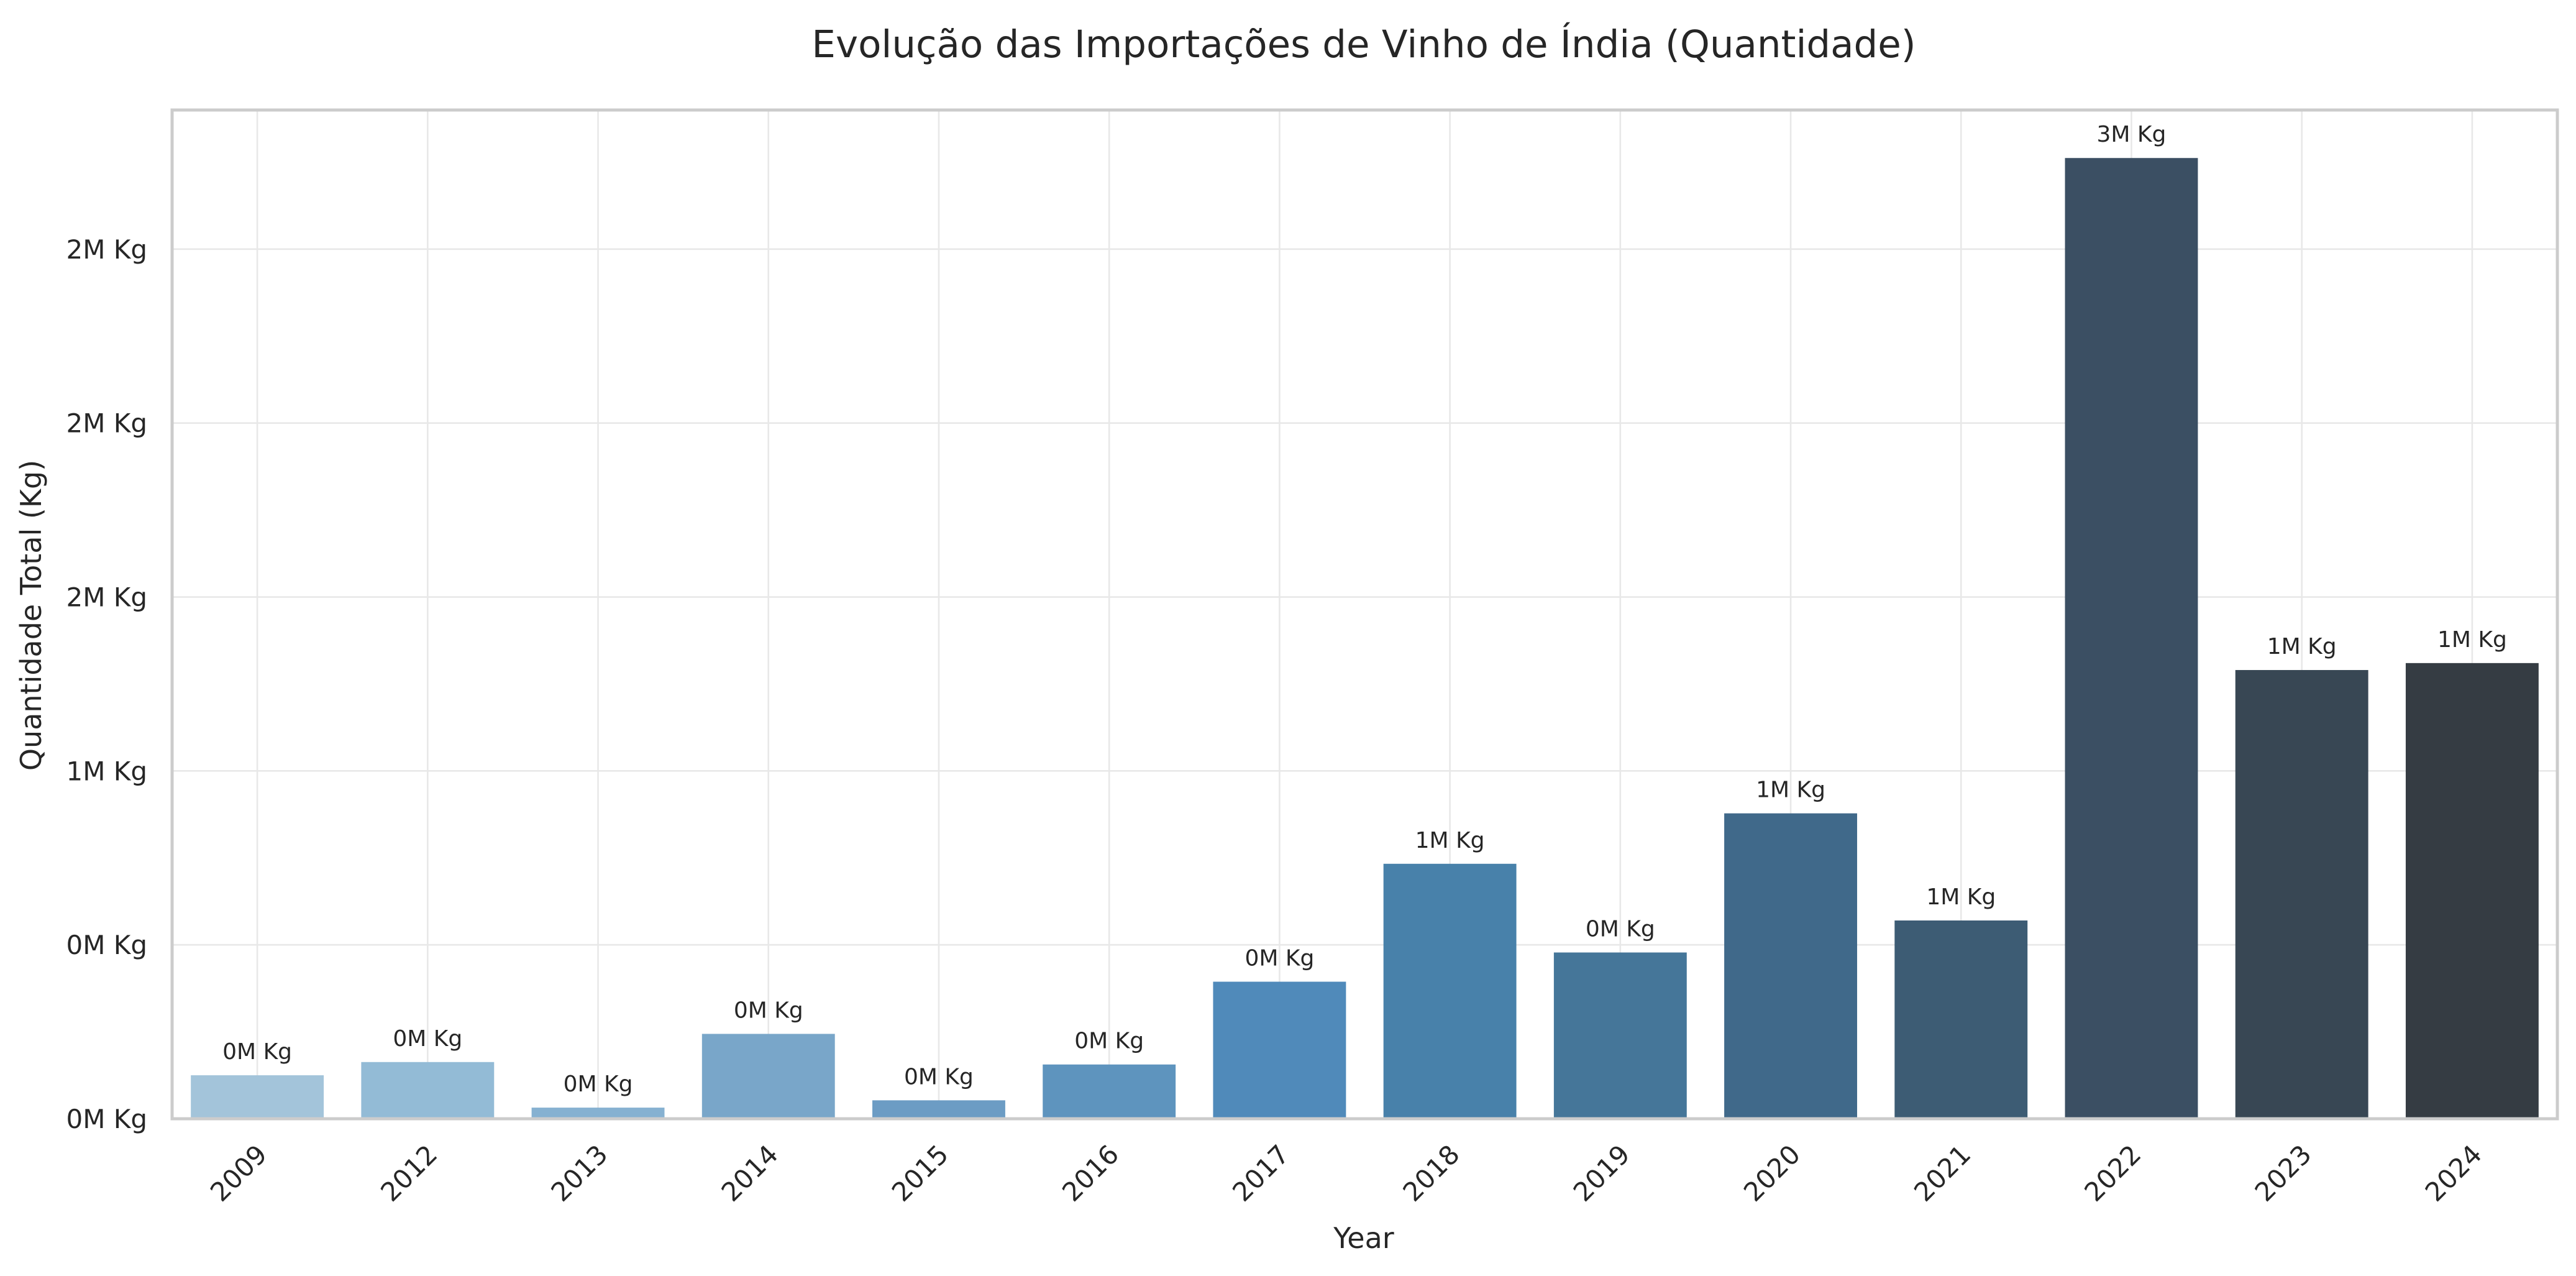 This screenshot has width=2576, height=1276. What do you see at coordinates (1790, 966) in the screenshot?
I see `bar-2020` at bounding box center [1790, 966].